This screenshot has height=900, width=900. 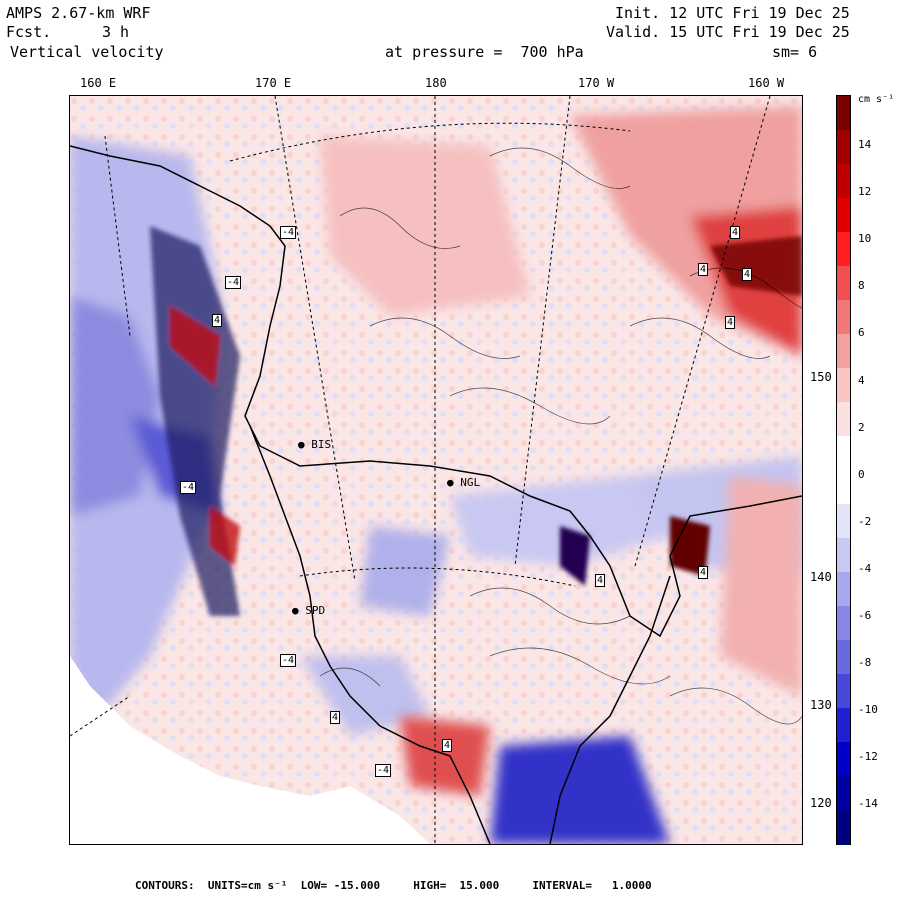 I want to click on colorbar-tick-label: 6, so click(x=861, y=333).